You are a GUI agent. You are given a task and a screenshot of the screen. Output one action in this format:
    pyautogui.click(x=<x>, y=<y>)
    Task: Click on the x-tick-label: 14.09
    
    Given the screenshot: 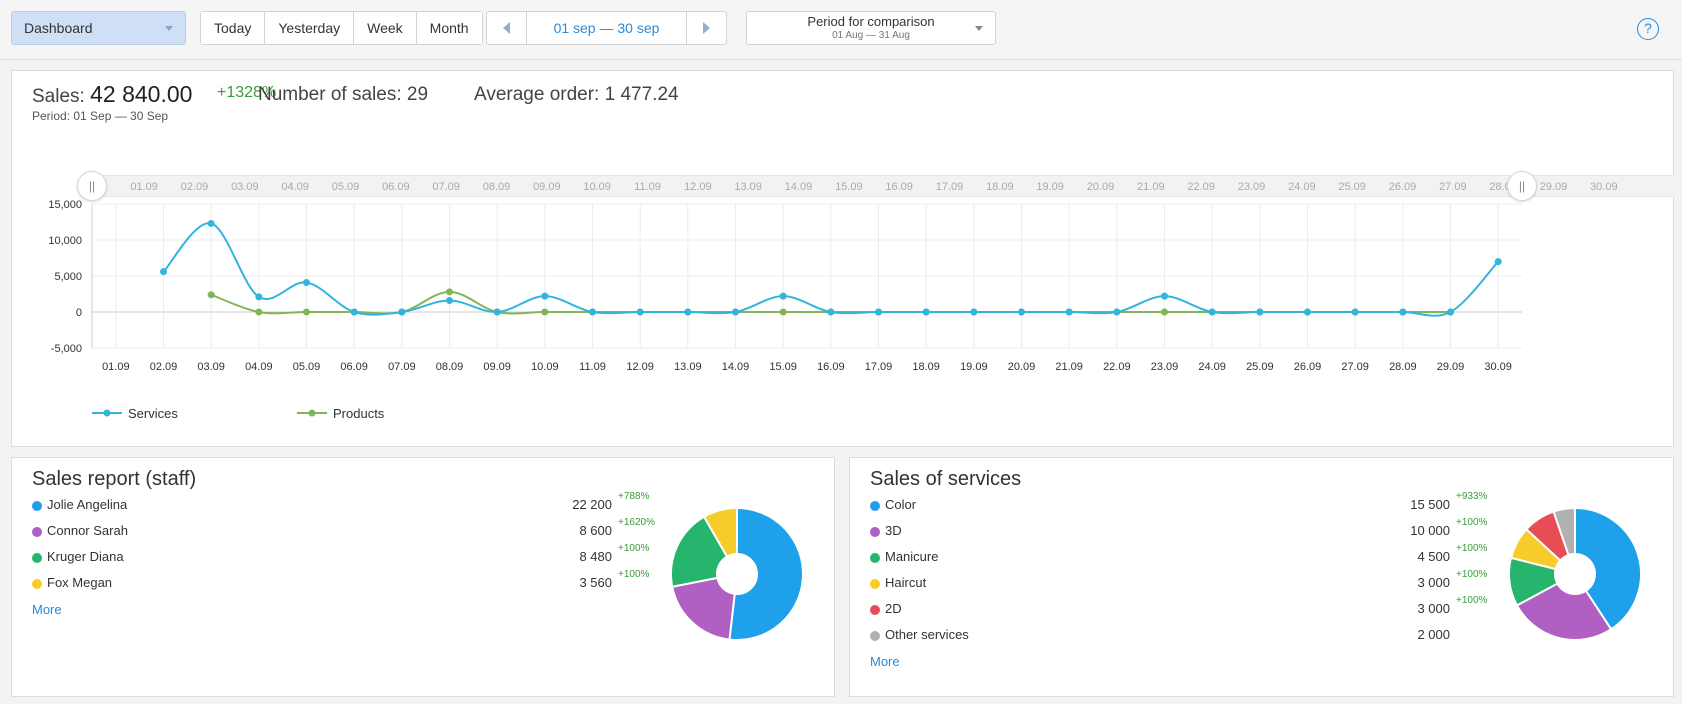 What is the action you would take?
    pyautogui.click(x=736, y=367)
    